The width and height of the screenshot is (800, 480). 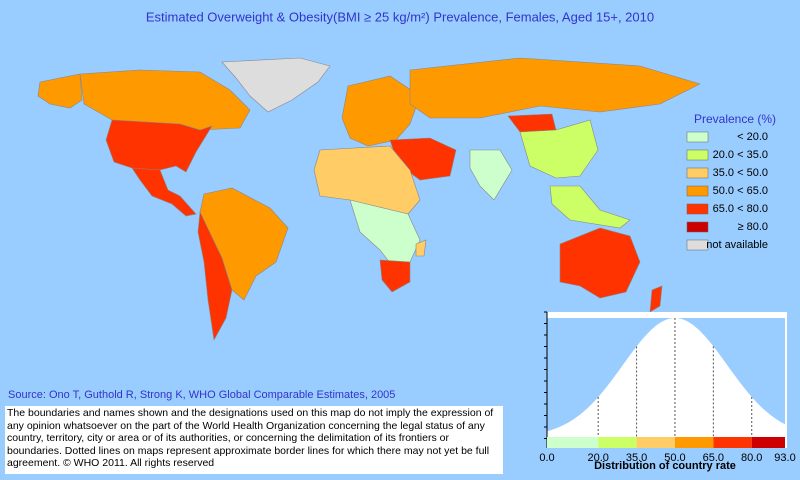 I want to click on mongolia, so click(x=532, y=123).